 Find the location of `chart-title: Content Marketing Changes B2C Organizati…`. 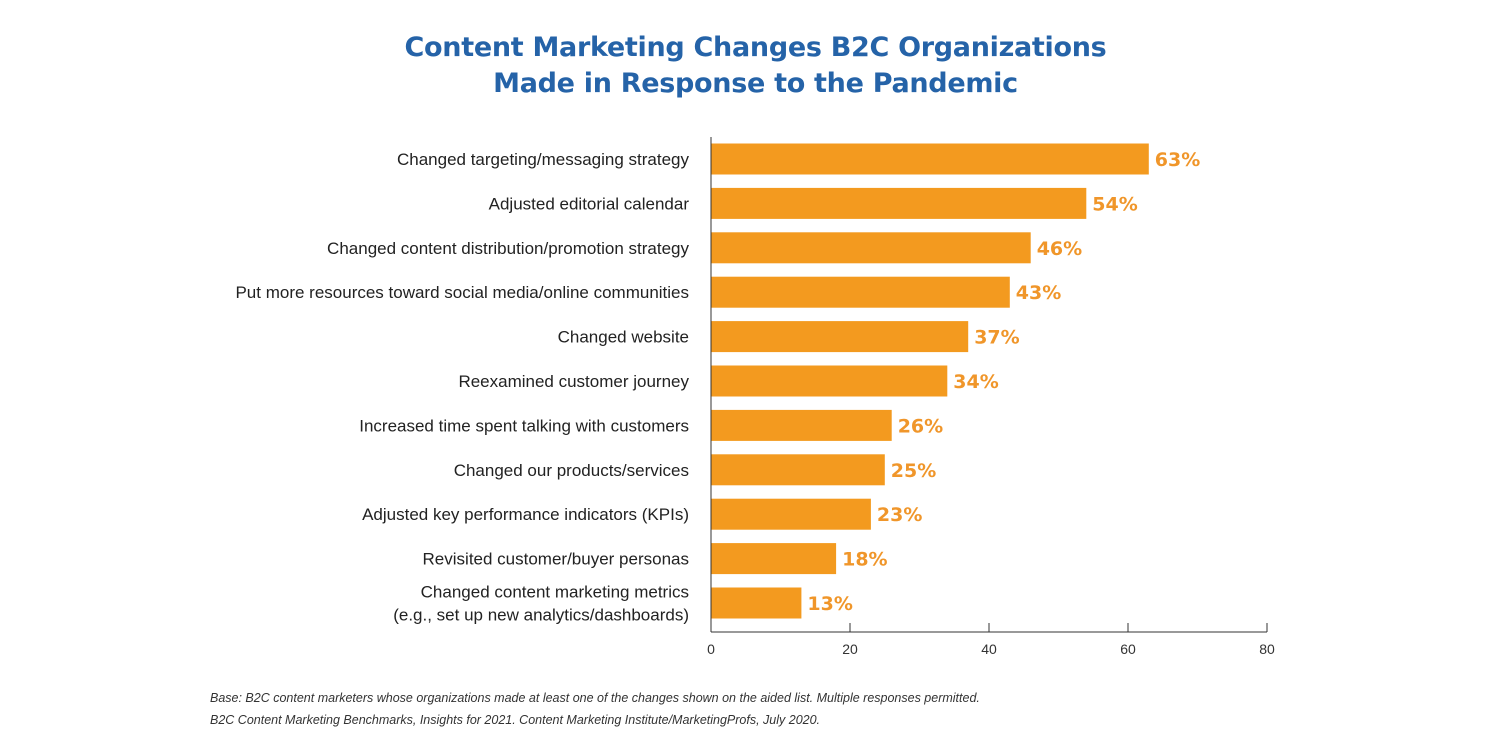

chart-title: Content Marketing Changes B2C Organizati… is located at coordinates (755, 66).